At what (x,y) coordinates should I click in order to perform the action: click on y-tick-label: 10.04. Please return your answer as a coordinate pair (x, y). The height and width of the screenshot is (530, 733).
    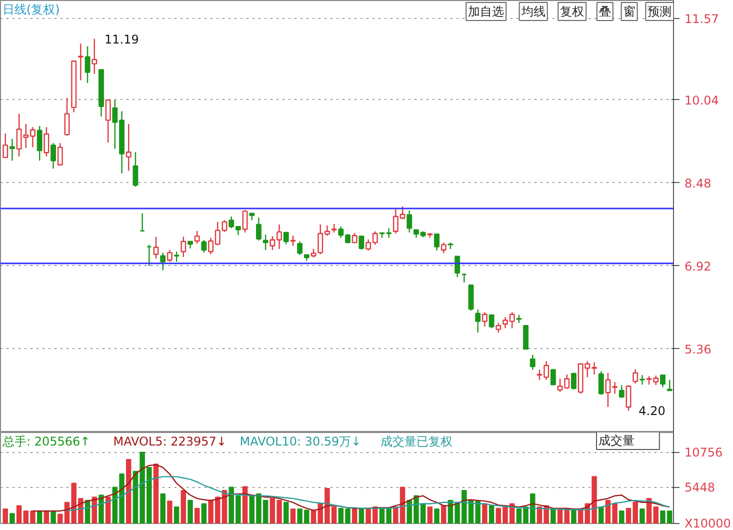
    Looking at the image, I should click on (701, 100).